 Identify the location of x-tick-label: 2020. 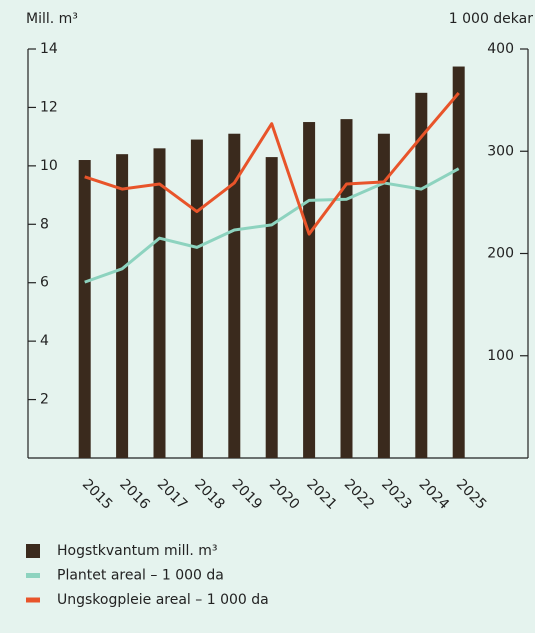
(284, 494).